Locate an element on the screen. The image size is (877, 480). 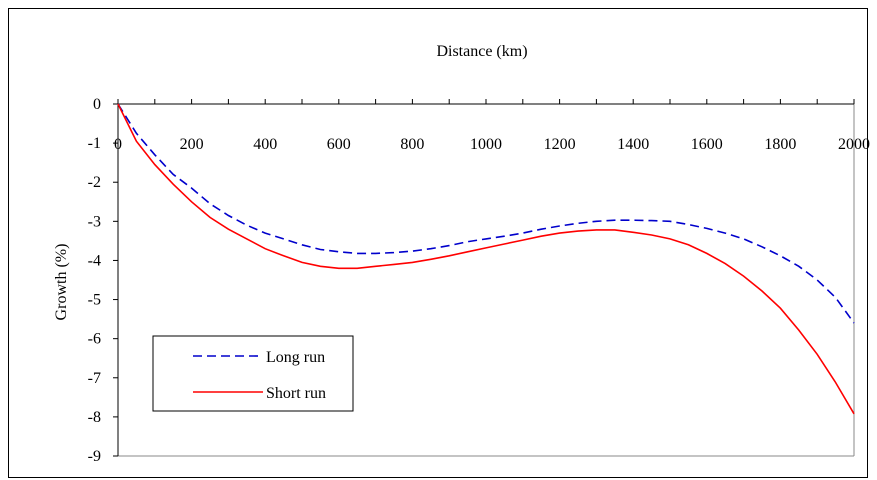
y-tick-label: -8 is located at coordinates (94, 417).